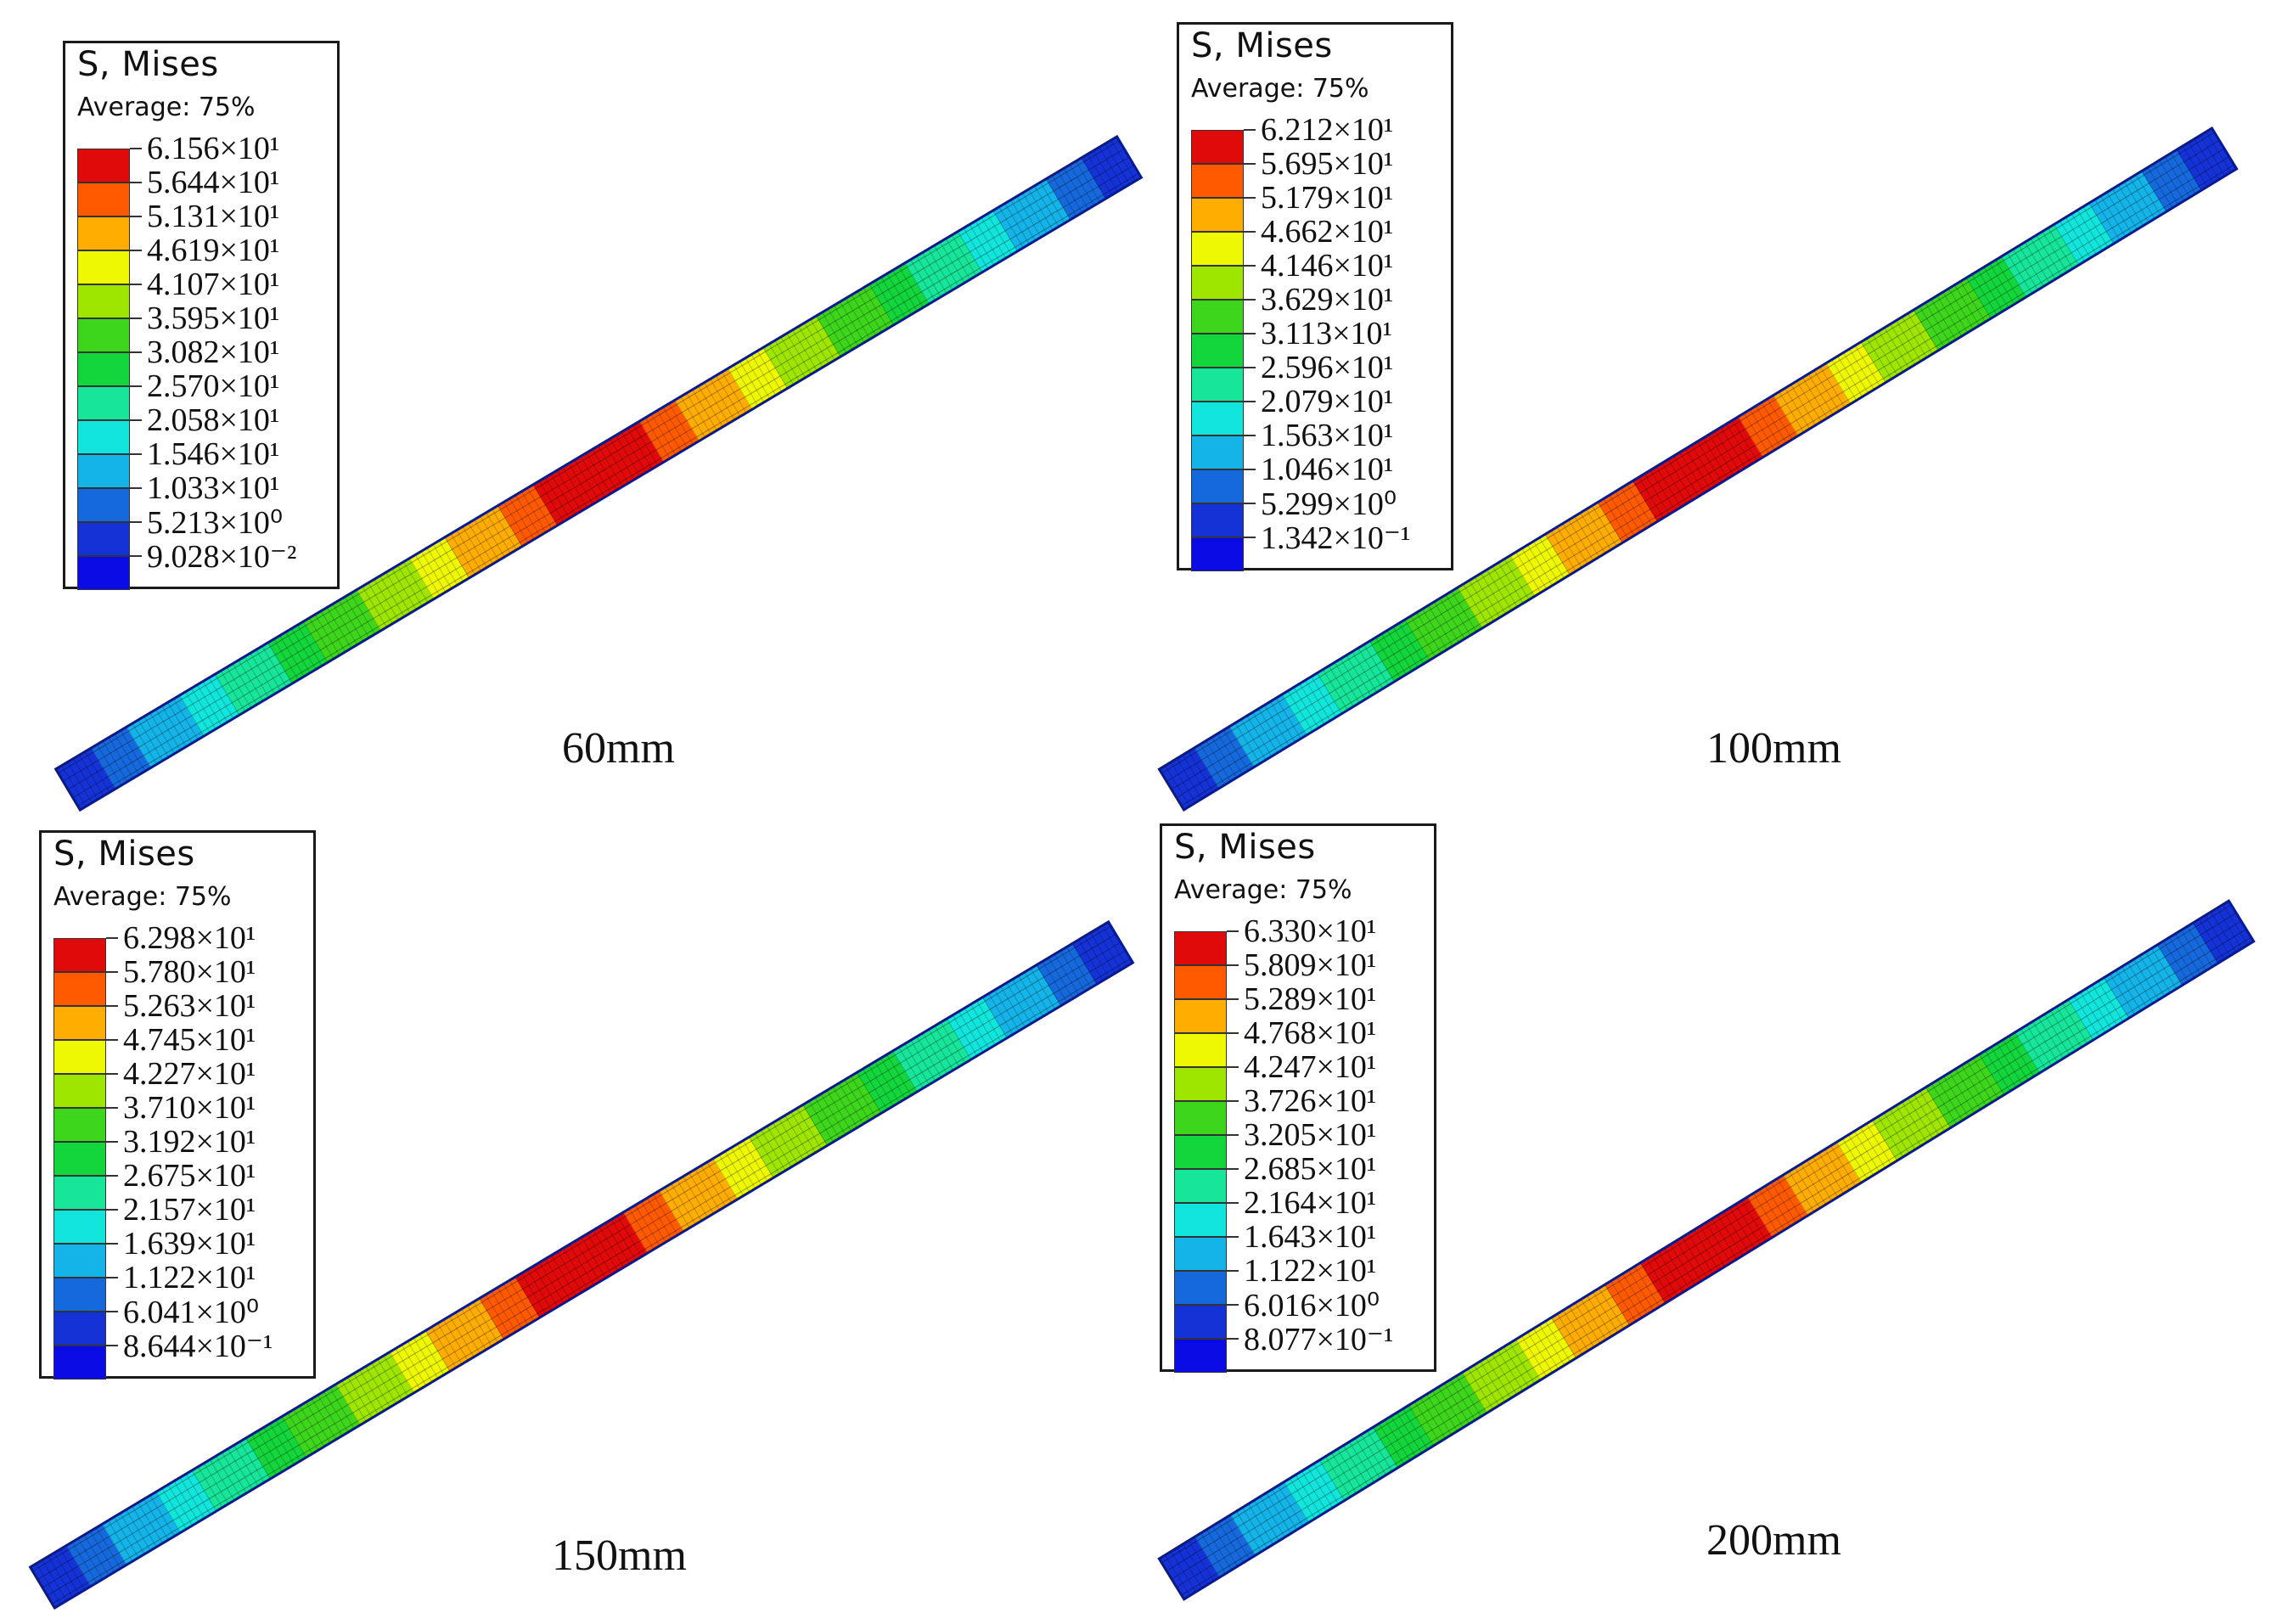 The width and height of the screenshot is (2282, 1624). What do you see at coordinates (189, 1006) in the screenshot?
I see `legend-value-label: 5.263×10¹` at bounding box center [189, 1006].